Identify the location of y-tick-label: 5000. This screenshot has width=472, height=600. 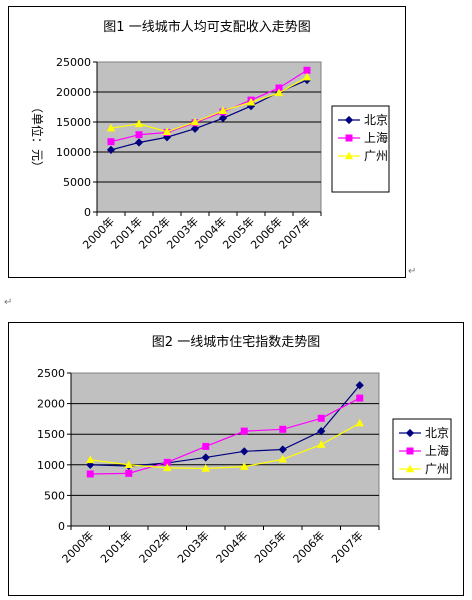
(77, 182).